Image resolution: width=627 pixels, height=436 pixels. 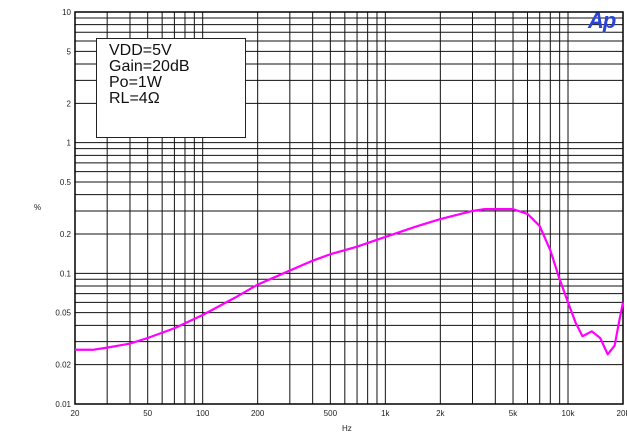 I want to click on y-tick-label: 0.01, so click(x=63, y=404).